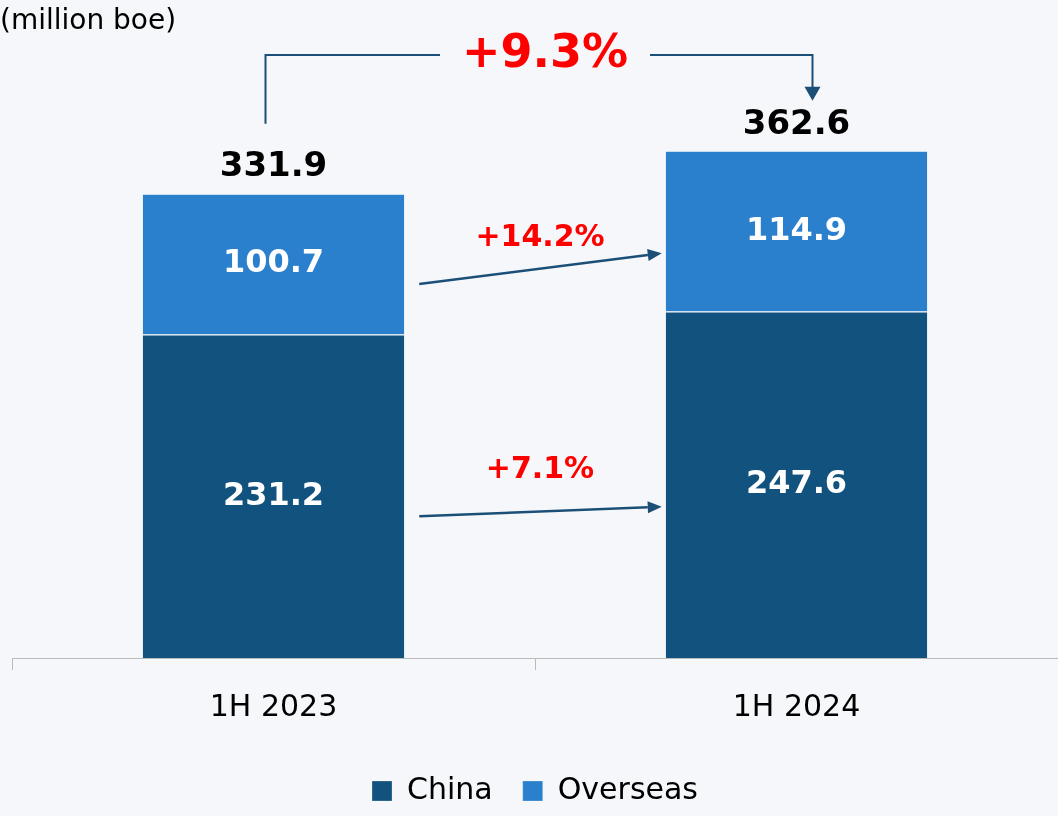  Describe the element at coordinates (450, 788) in the screenshot. I see `legend-label: China` at that location.